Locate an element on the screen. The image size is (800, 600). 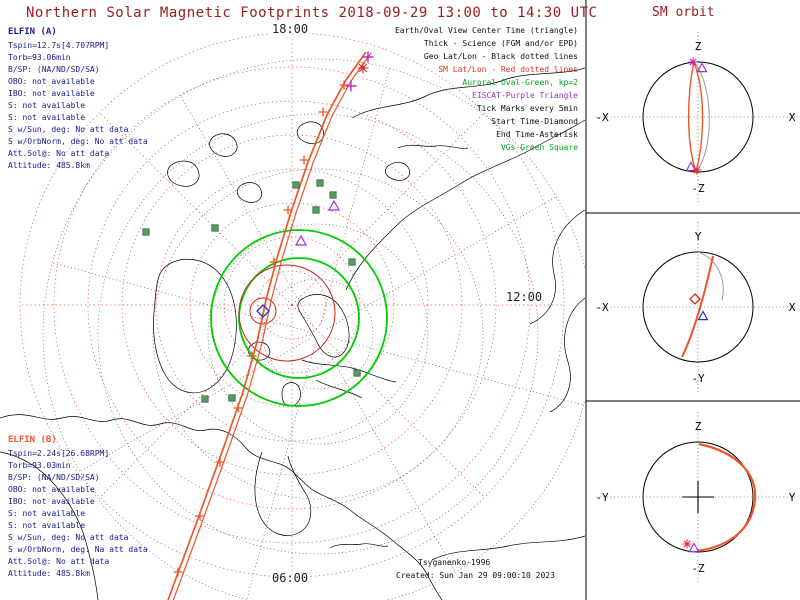
axis-label-right: Y is located at coordinates (792, 497).